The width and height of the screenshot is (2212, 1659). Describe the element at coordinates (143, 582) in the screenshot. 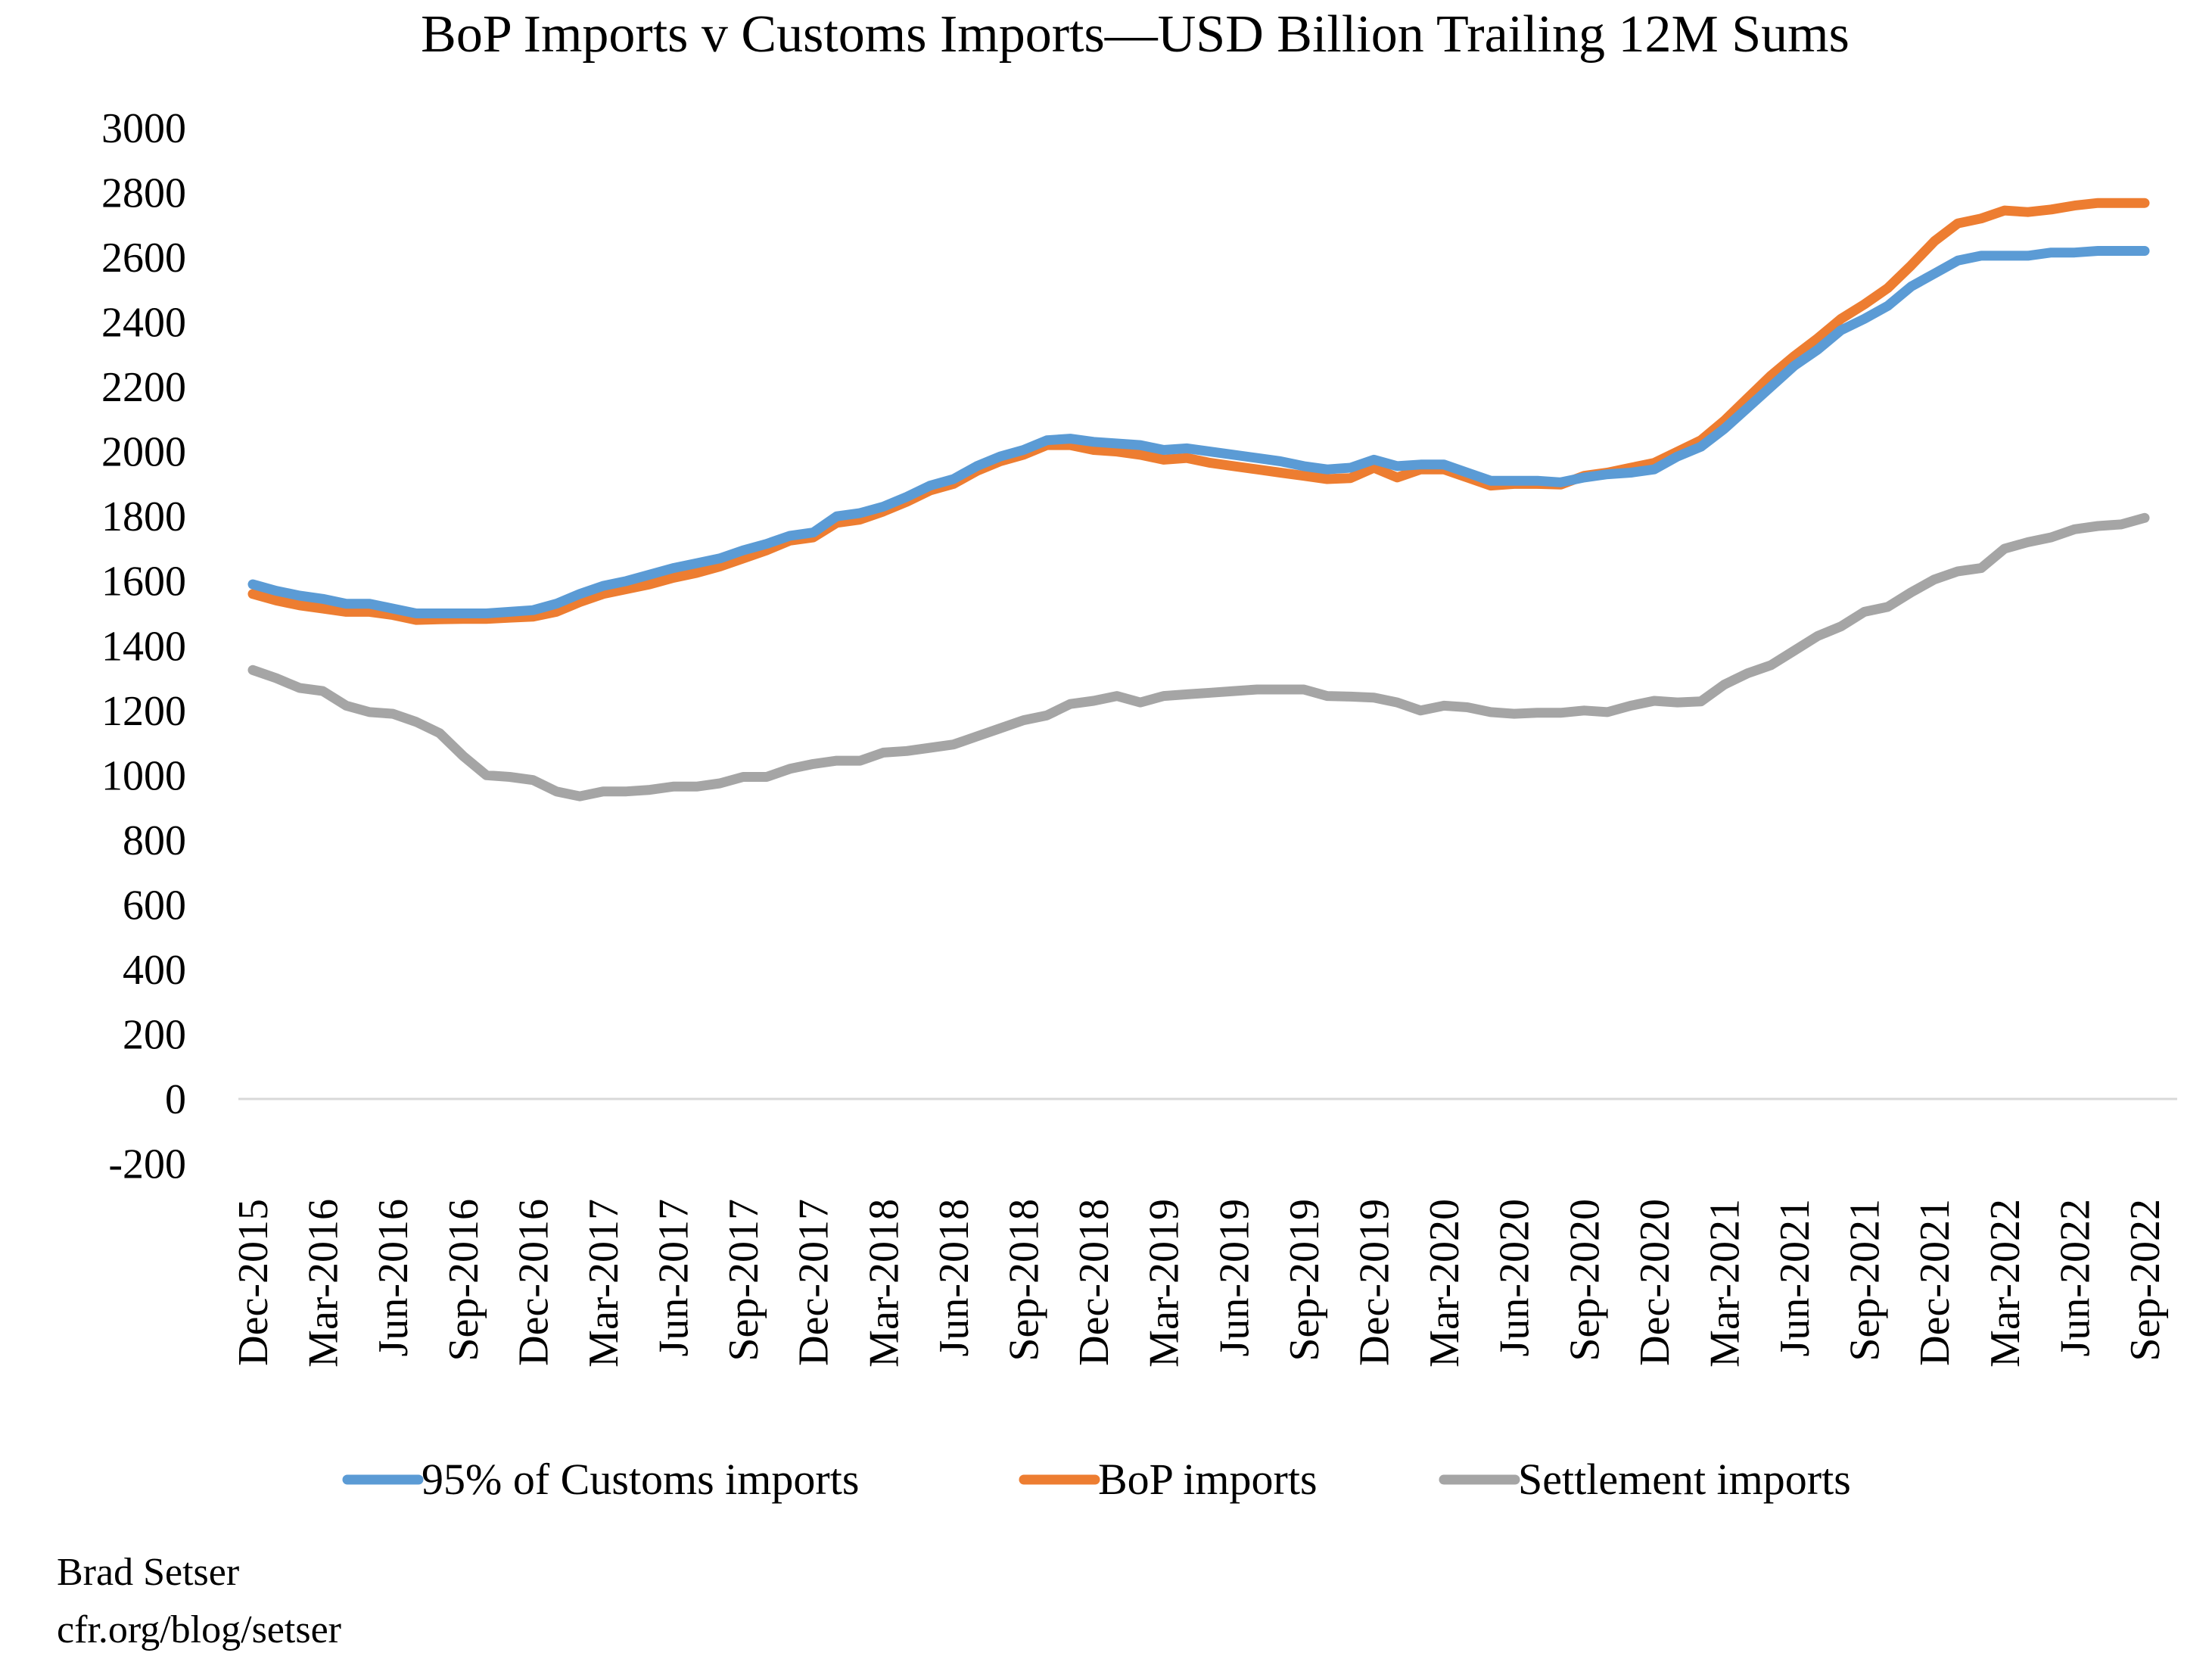

I see `y-tick-label: 1600` at that location.